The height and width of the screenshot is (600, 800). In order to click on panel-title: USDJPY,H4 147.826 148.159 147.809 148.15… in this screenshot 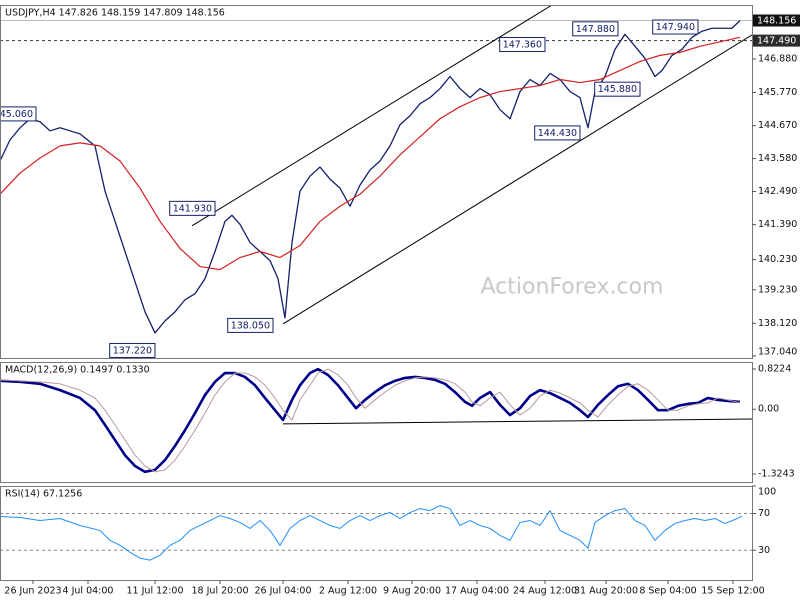, I will do `click(115, 13)`.